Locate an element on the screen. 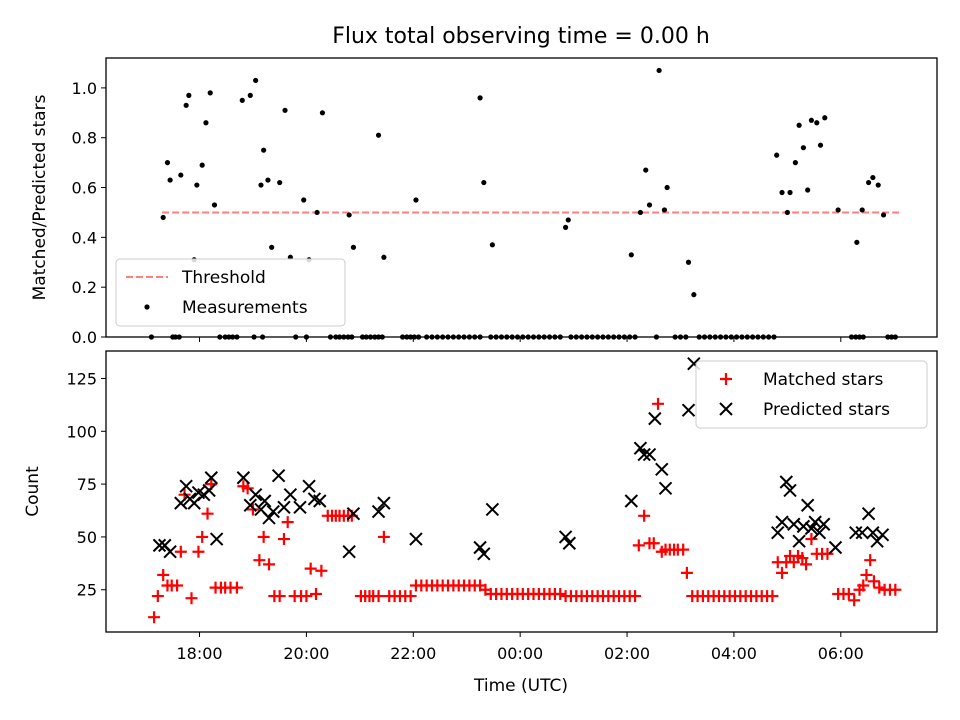 The width and height of the screenshot is (960, 720). count-legend-box is located at coordinates (811, 394).